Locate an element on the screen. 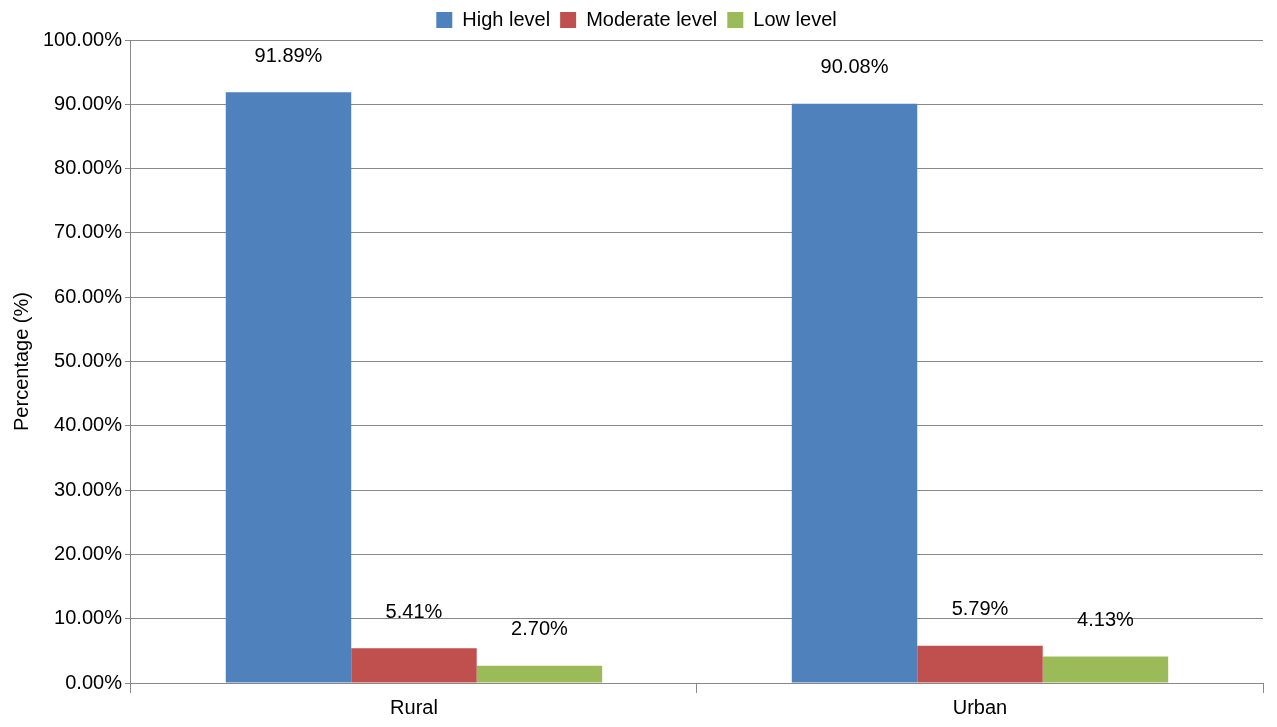 This screenshot has height=727, width=1277. y-tick-label: 20.00% is located at coordinates (88, 552).